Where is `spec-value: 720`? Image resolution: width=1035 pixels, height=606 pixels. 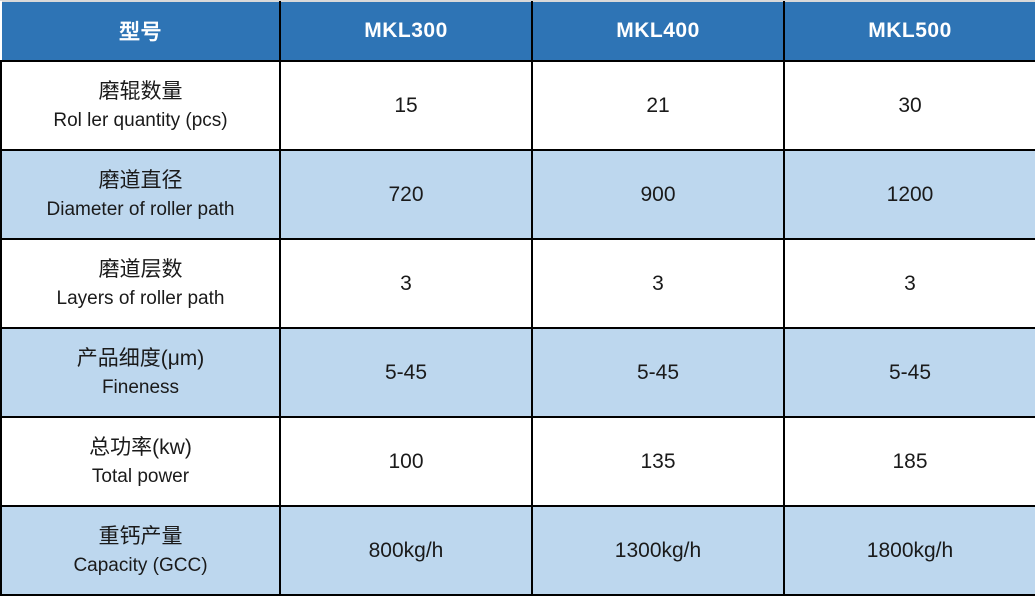 spec-value: 720 is located at coordinates (406, 194).